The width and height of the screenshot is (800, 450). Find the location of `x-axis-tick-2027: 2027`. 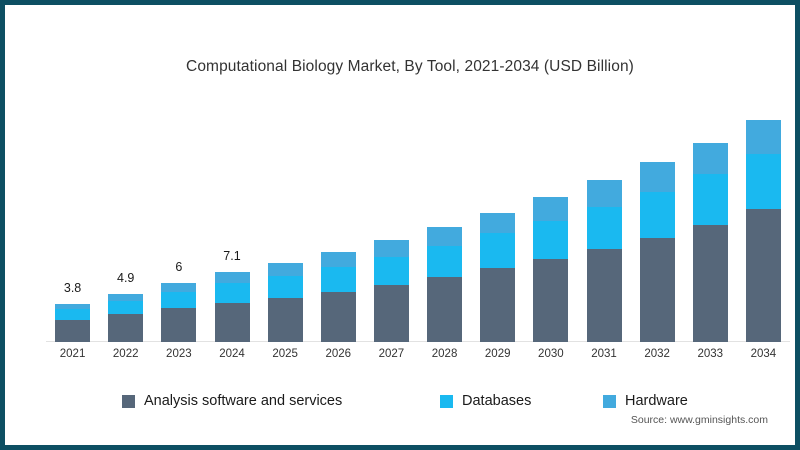

x-axis-tick-2027: 2027 is located at coordinates (391, 354).